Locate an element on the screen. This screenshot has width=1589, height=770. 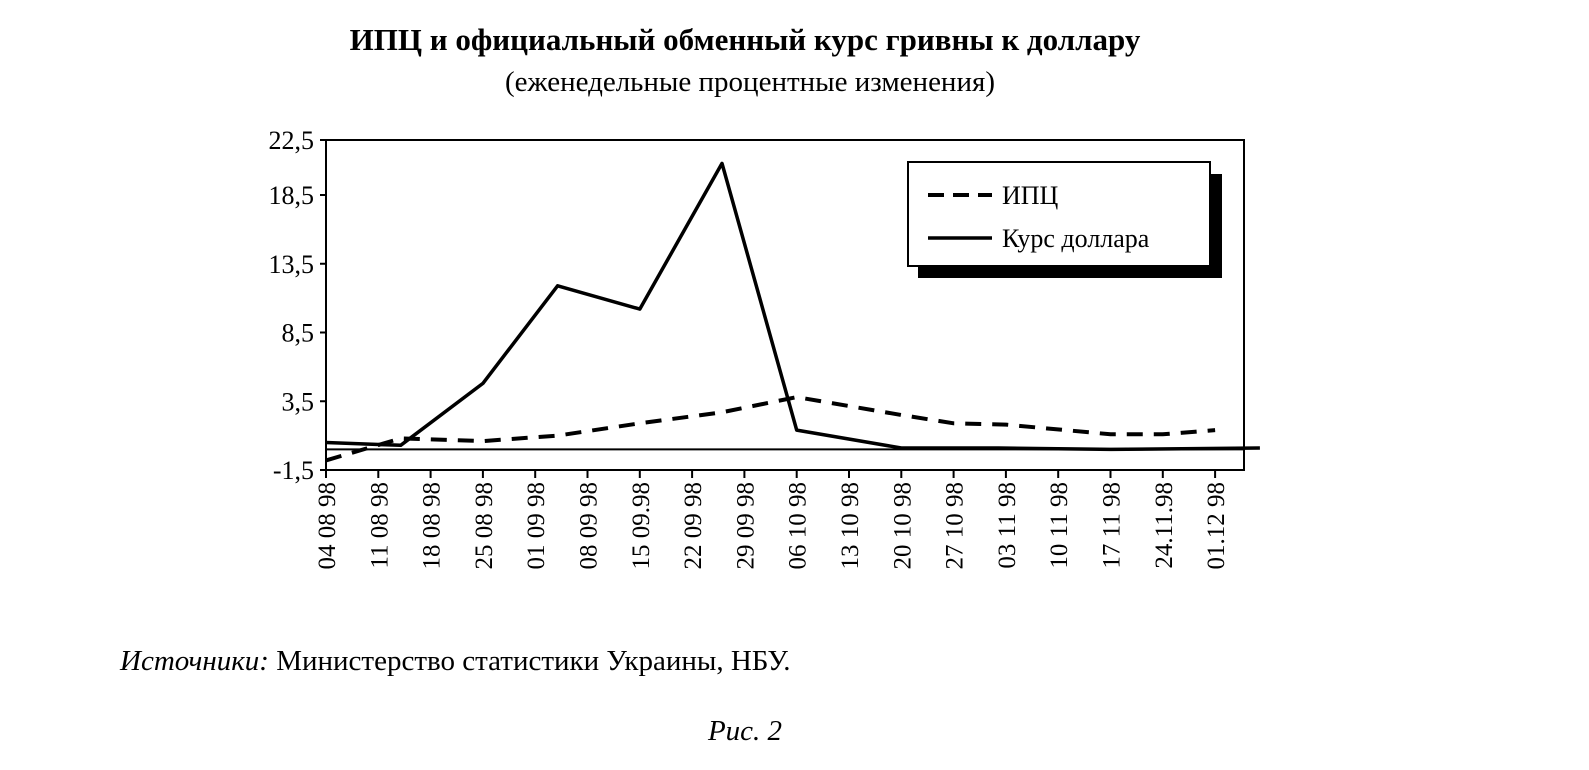
x-tick-label: 13 10 98 is located at coordinates (850, 526).